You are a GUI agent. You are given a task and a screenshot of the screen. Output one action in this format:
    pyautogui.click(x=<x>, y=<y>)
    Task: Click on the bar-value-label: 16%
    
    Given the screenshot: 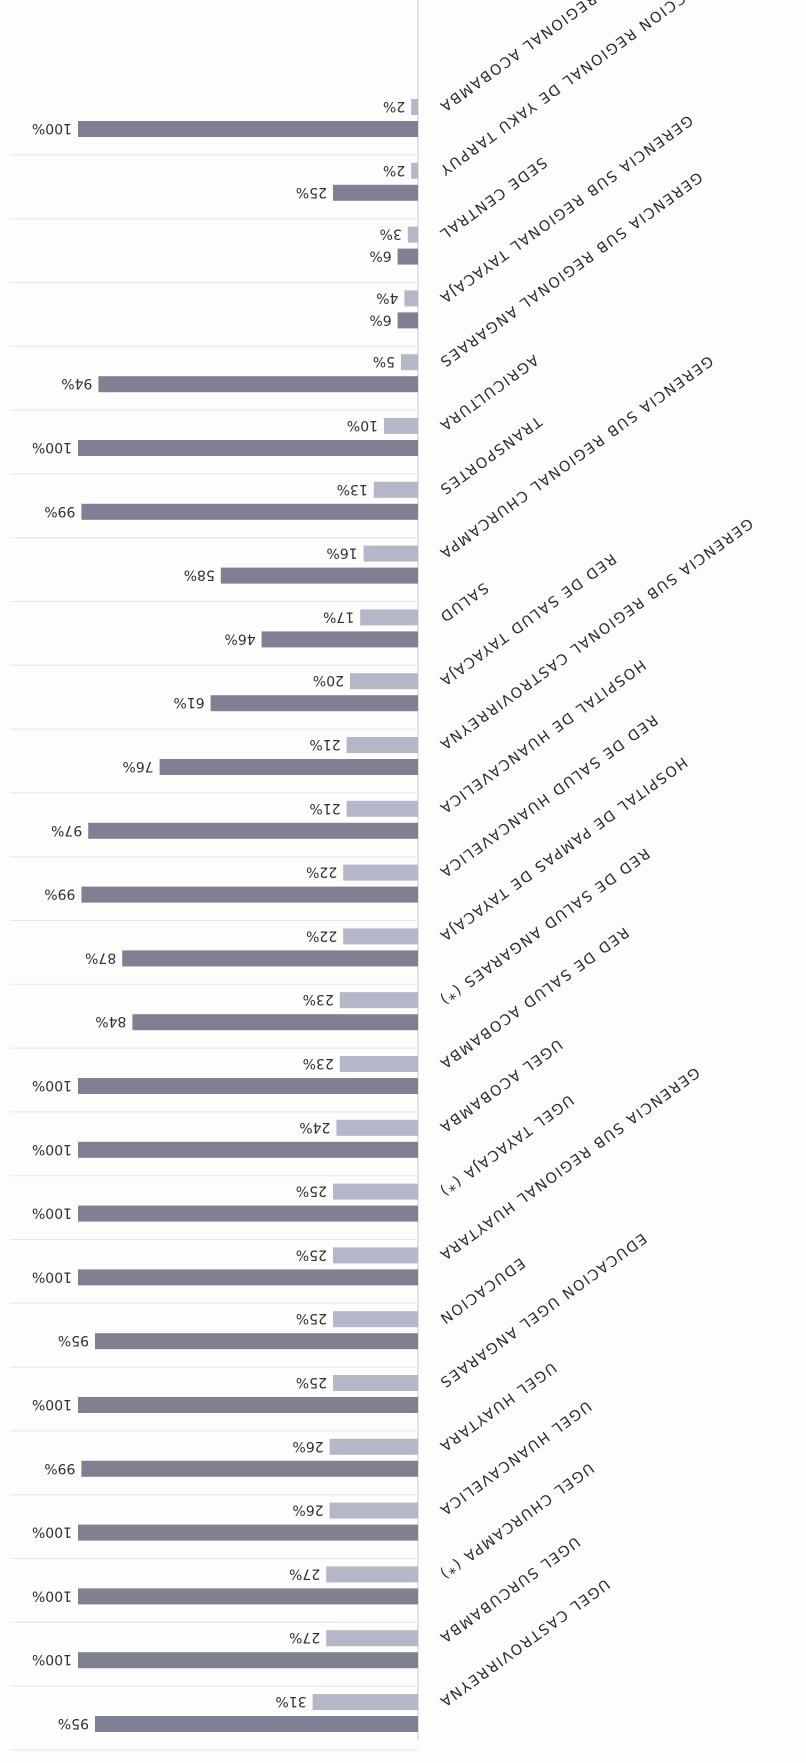 What is the action you would take?
    pyautogui.click(x=341, y=553)
    